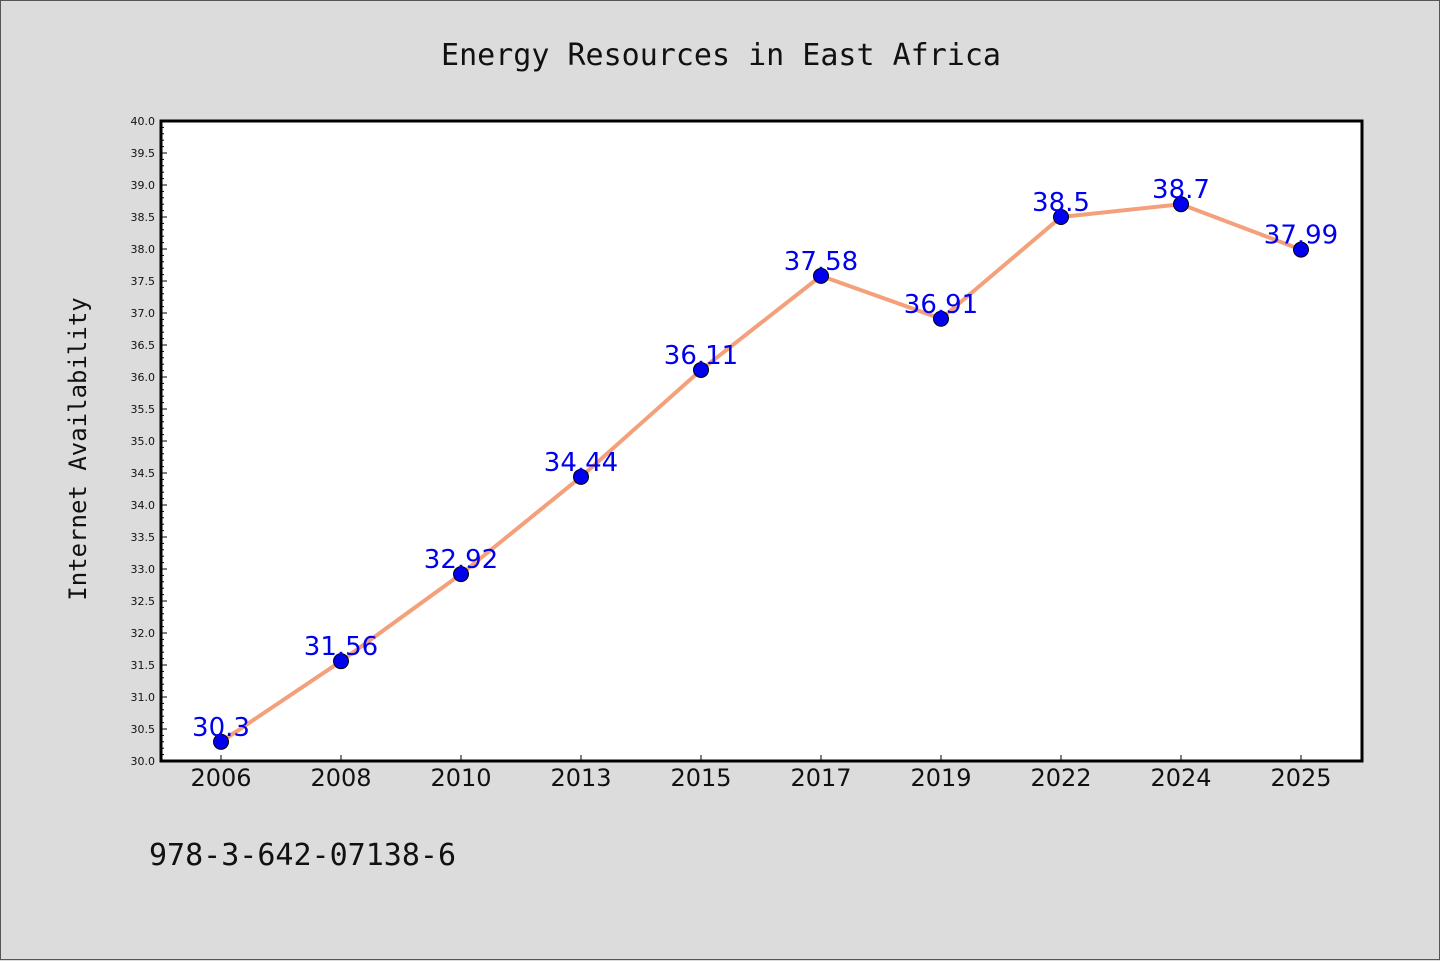 This screenshot has width=1440, height=961. What do you see at coordinates (143, 697) in the screenshot?
I see `y-tick-label: 31.0` at bounding box center [143, 697].